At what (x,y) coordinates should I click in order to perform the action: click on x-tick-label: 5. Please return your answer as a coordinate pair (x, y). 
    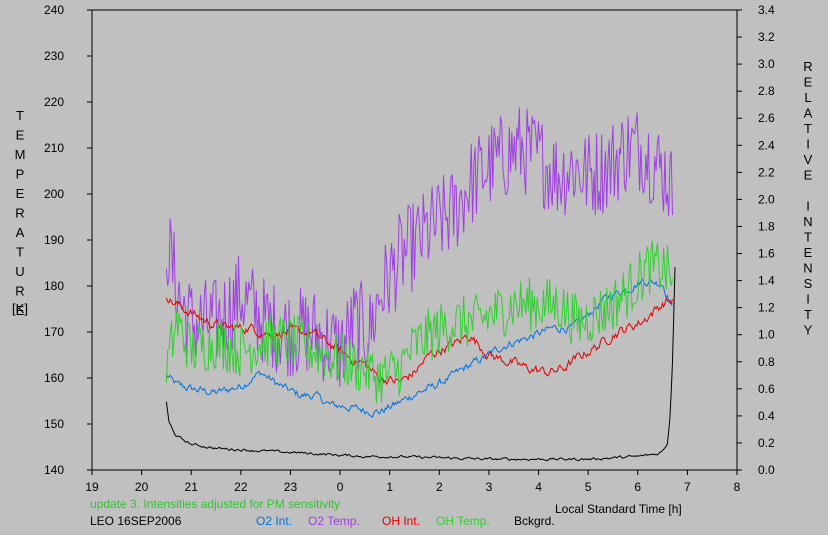
    Looking at the image, I should click on (588, 487).